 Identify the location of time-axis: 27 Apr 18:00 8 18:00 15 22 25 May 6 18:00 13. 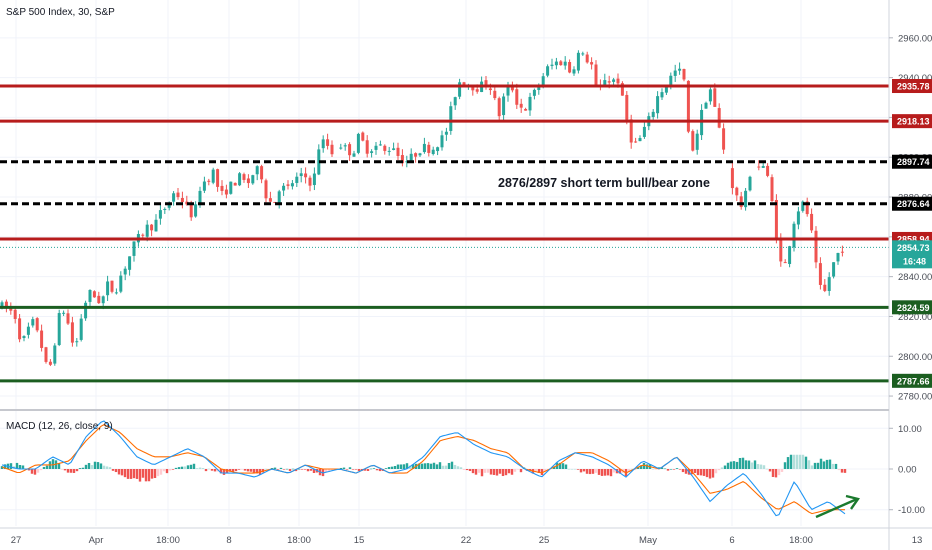
(467, 540).